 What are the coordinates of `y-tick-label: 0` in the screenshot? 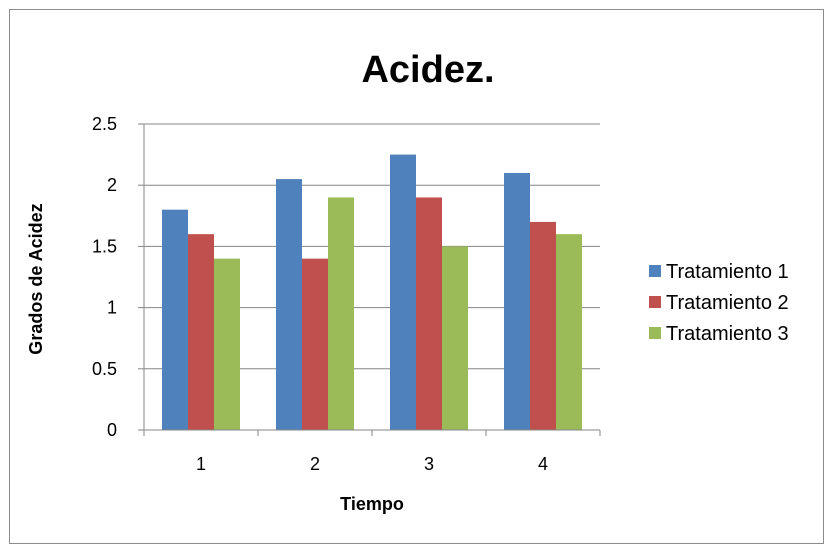 It's located at (112, 430).